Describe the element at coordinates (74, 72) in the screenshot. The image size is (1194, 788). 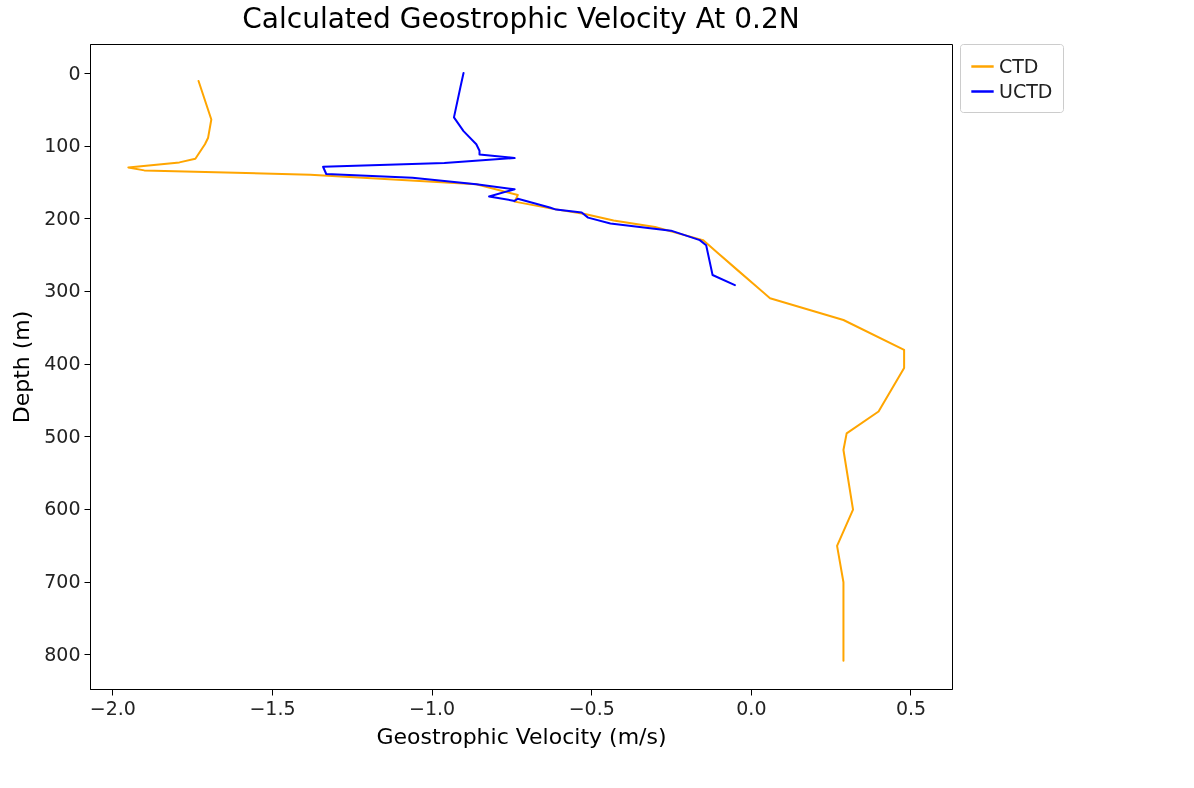
I see `y-tick-label: 0` at that location.